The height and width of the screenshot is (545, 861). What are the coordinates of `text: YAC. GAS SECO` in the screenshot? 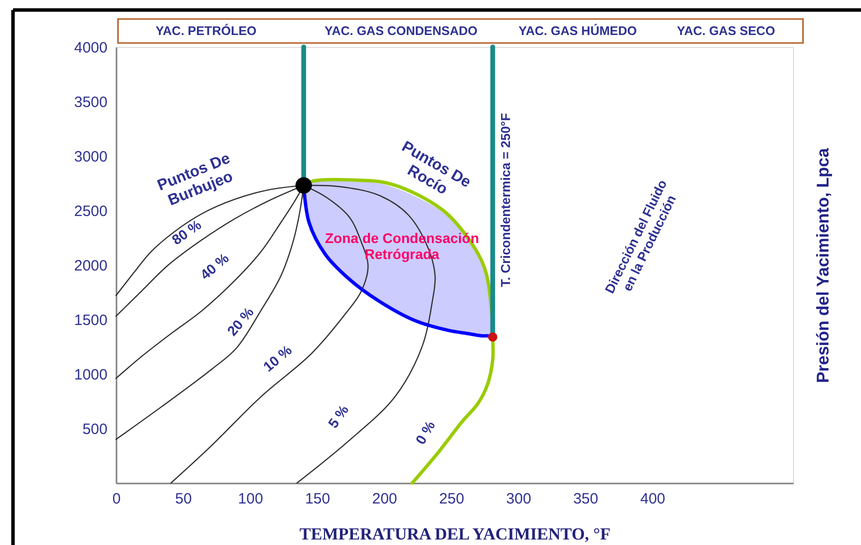 It's located at (726, 31).